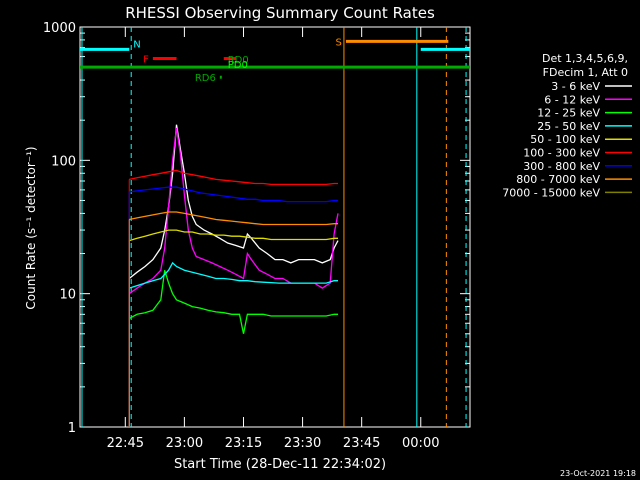  Describe the element at coordinates (551, 192) in the screenshot. I see `legend-label: 7000 - 15000 keV` at that location.